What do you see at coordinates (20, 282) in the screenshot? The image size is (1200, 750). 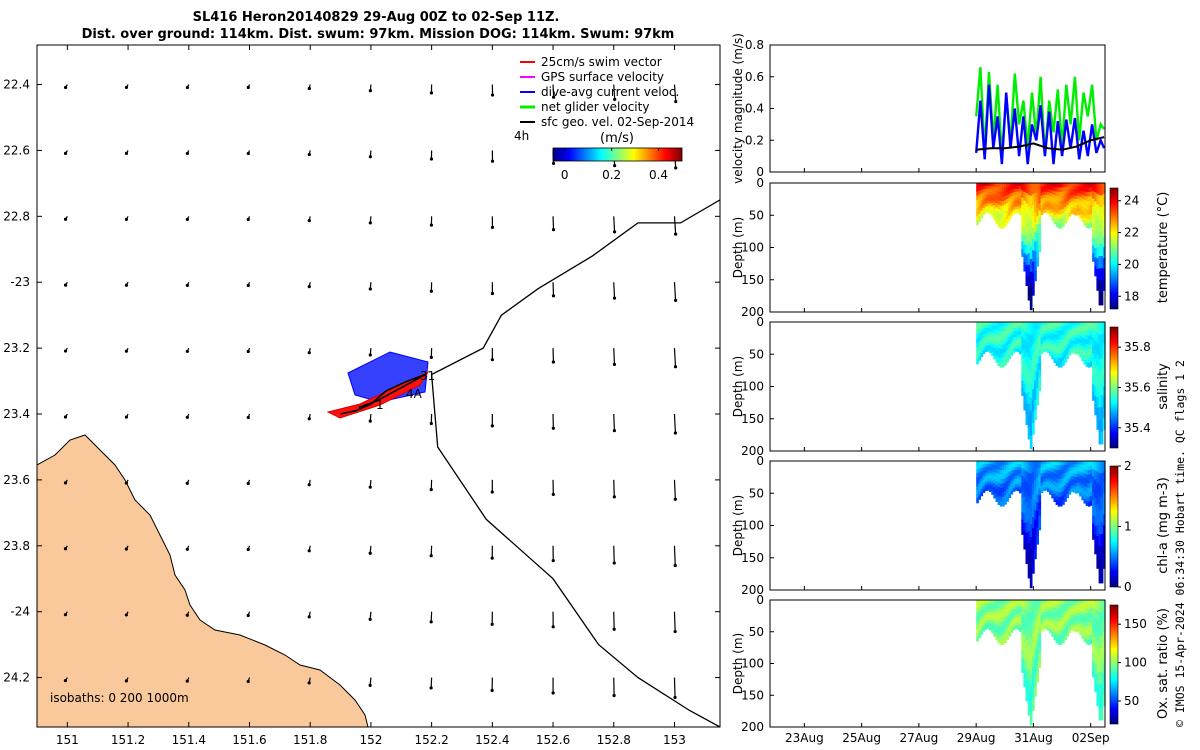 I see `map-ytick-label: -23` at bounding box center [20, 282].